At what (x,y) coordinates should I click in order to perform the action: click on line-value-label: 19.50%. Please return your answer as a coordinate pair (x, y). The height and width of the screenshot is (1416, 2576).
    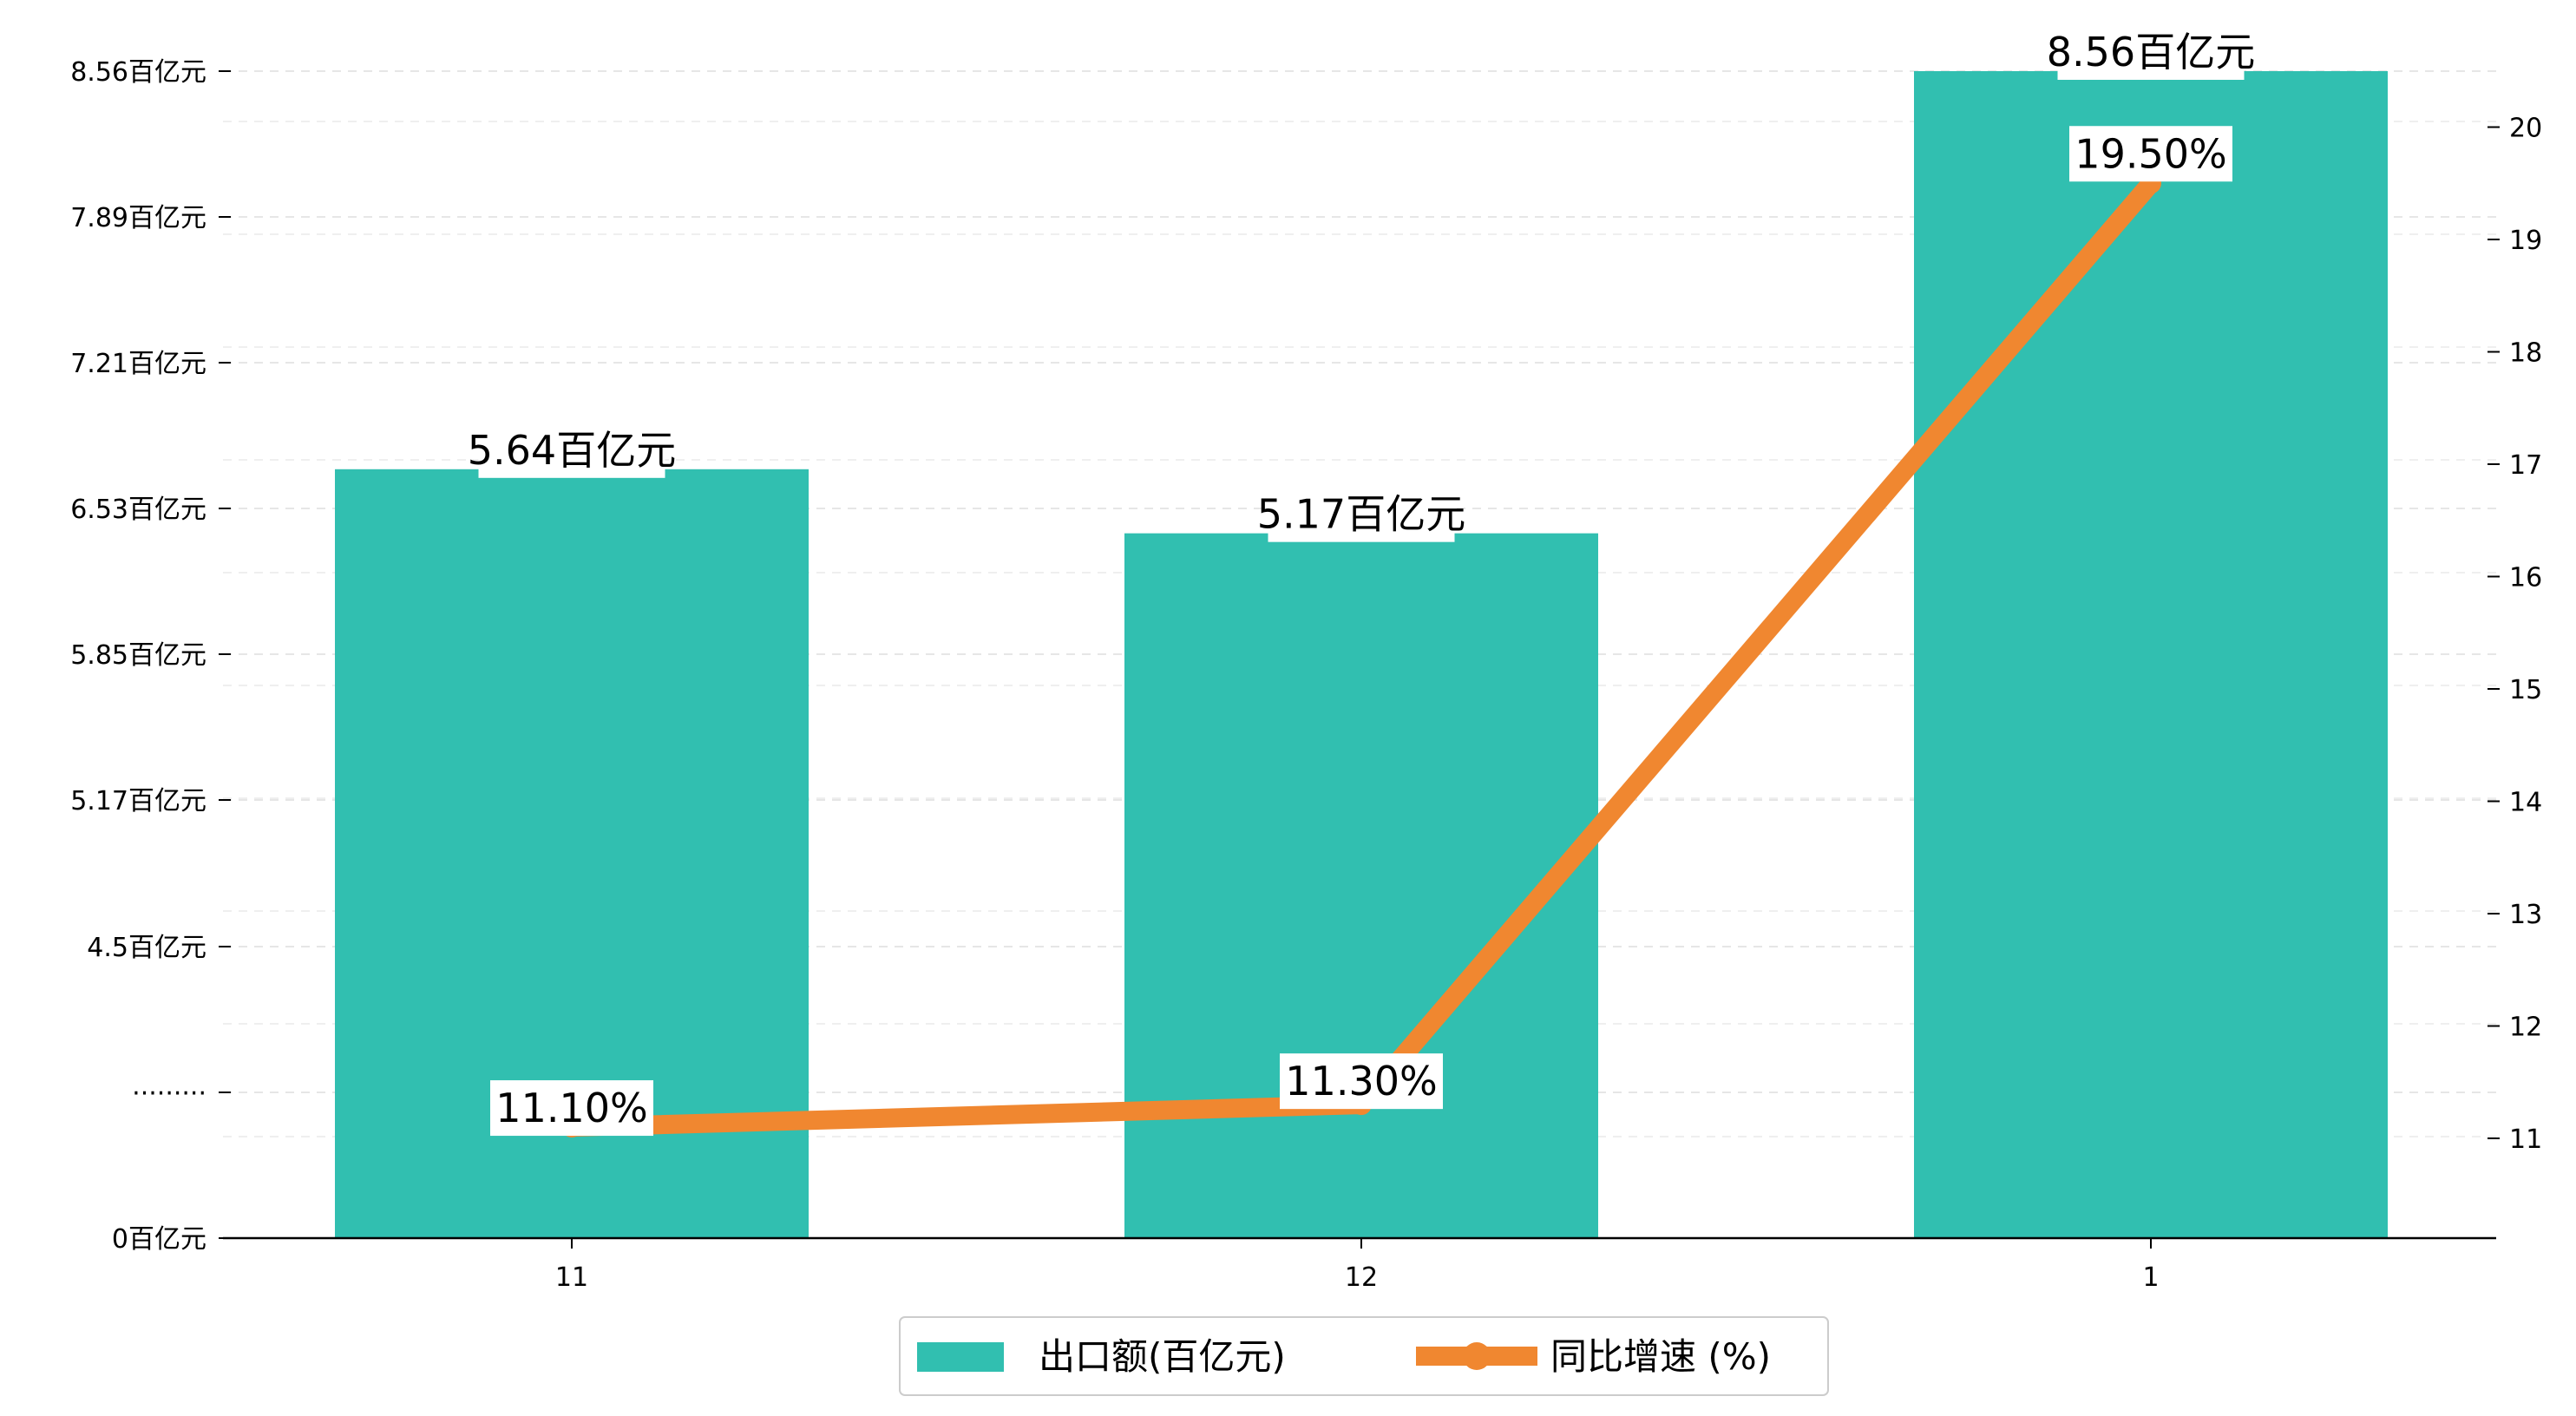
    Looking at the image, I should click on (2150, 154).